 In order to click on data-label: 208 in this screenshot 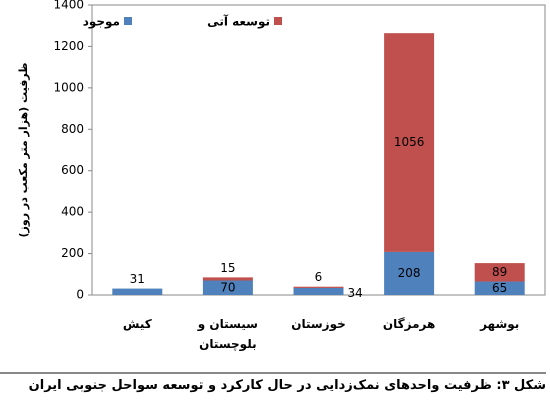, I will do `click(409, 273)`.